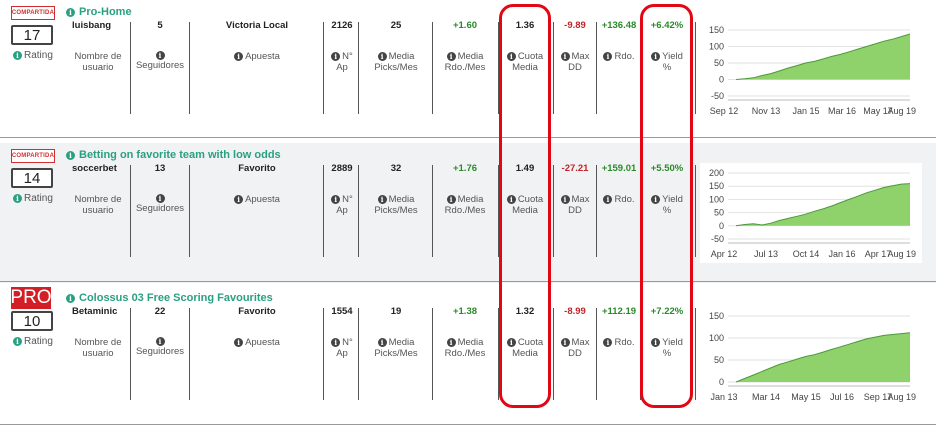 The height and width of the screenshot is (426, 936). Describe the element at coordinates (98, 46) in the screenshot. I see `stat-usuario: luisbang Nombre de usuario` at that location.